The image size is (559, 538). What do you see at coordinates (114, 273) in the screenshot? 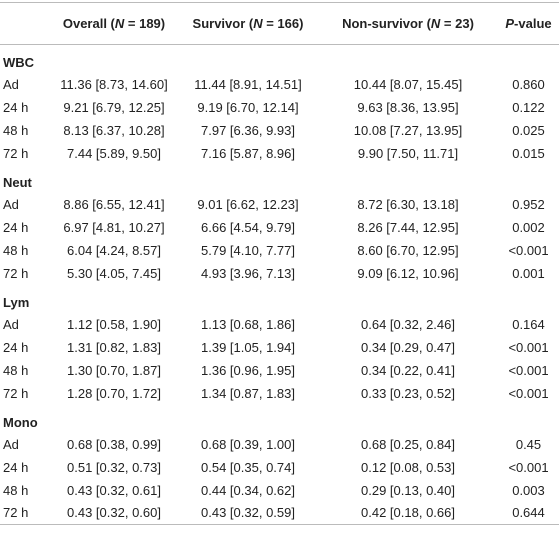
I see `cell: 5.30 [4.05, 7.45]` at bounding box center [114, 273].